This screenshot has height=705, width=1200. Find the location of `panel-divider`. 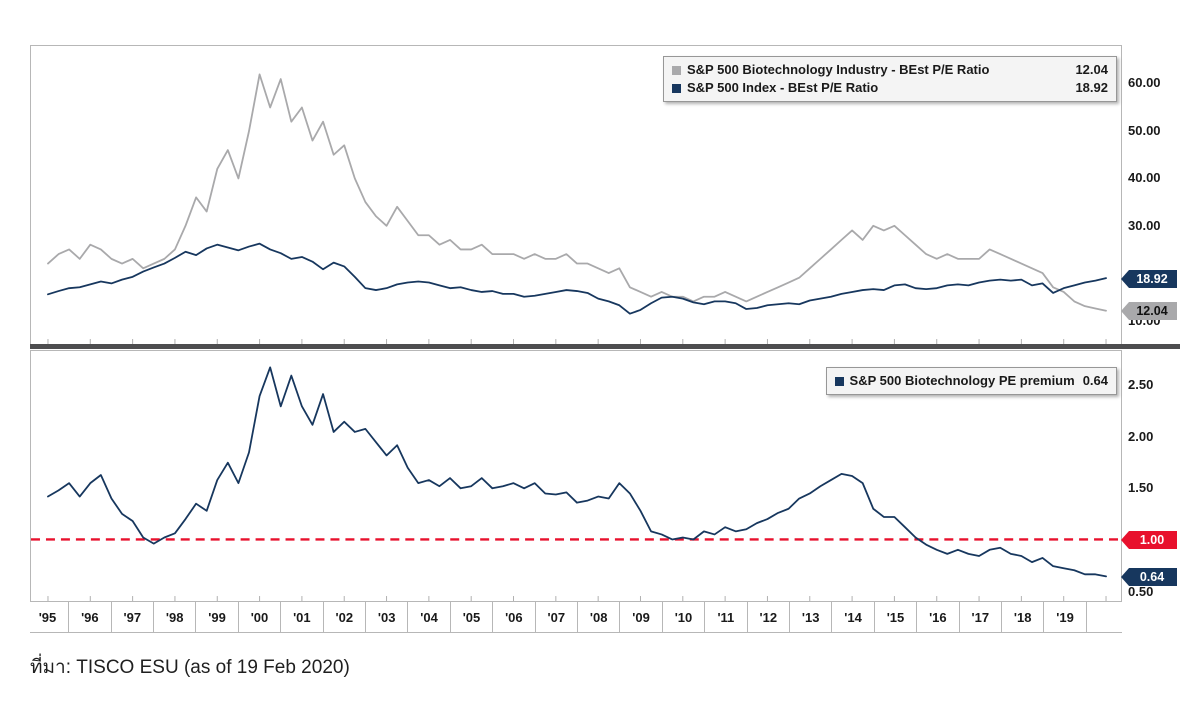

panel-divider is located at coordinates (605, 346).